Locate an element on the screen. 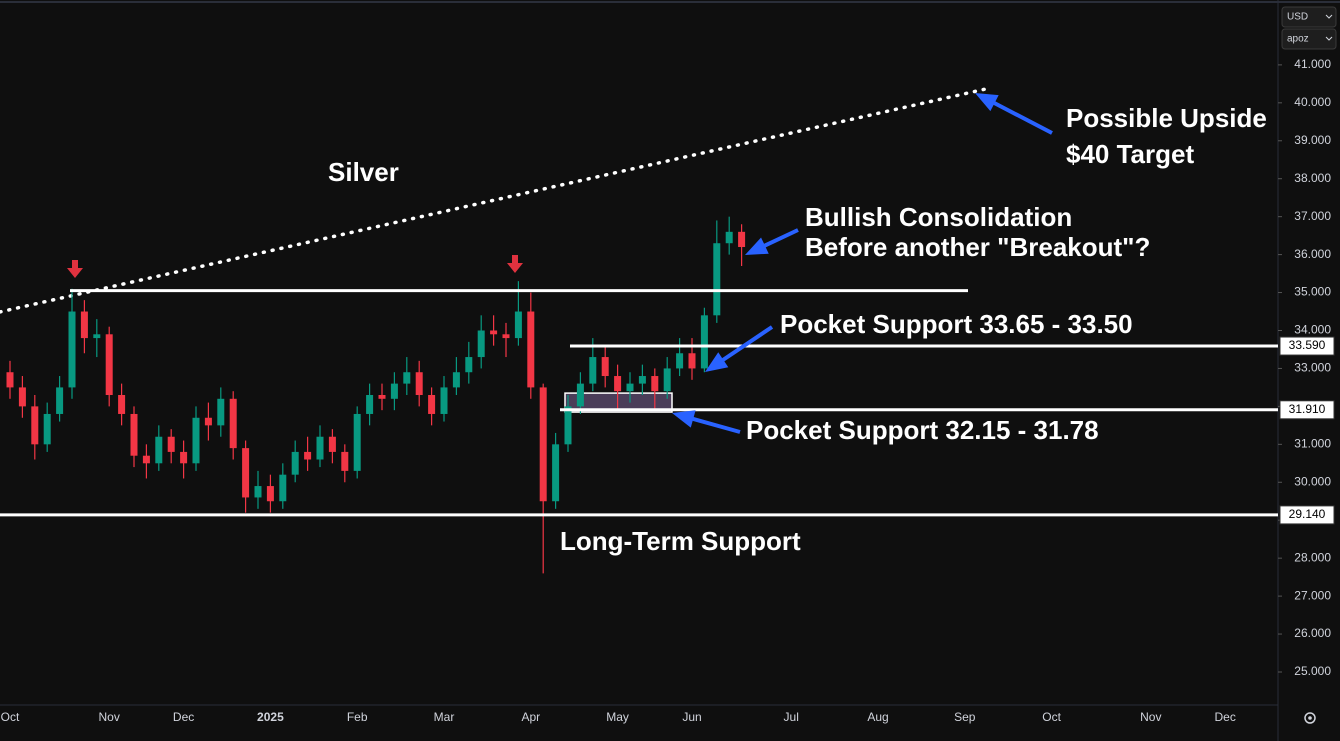 The image size is (1340, 741). unit-button is located at coordinates (1309, 39).